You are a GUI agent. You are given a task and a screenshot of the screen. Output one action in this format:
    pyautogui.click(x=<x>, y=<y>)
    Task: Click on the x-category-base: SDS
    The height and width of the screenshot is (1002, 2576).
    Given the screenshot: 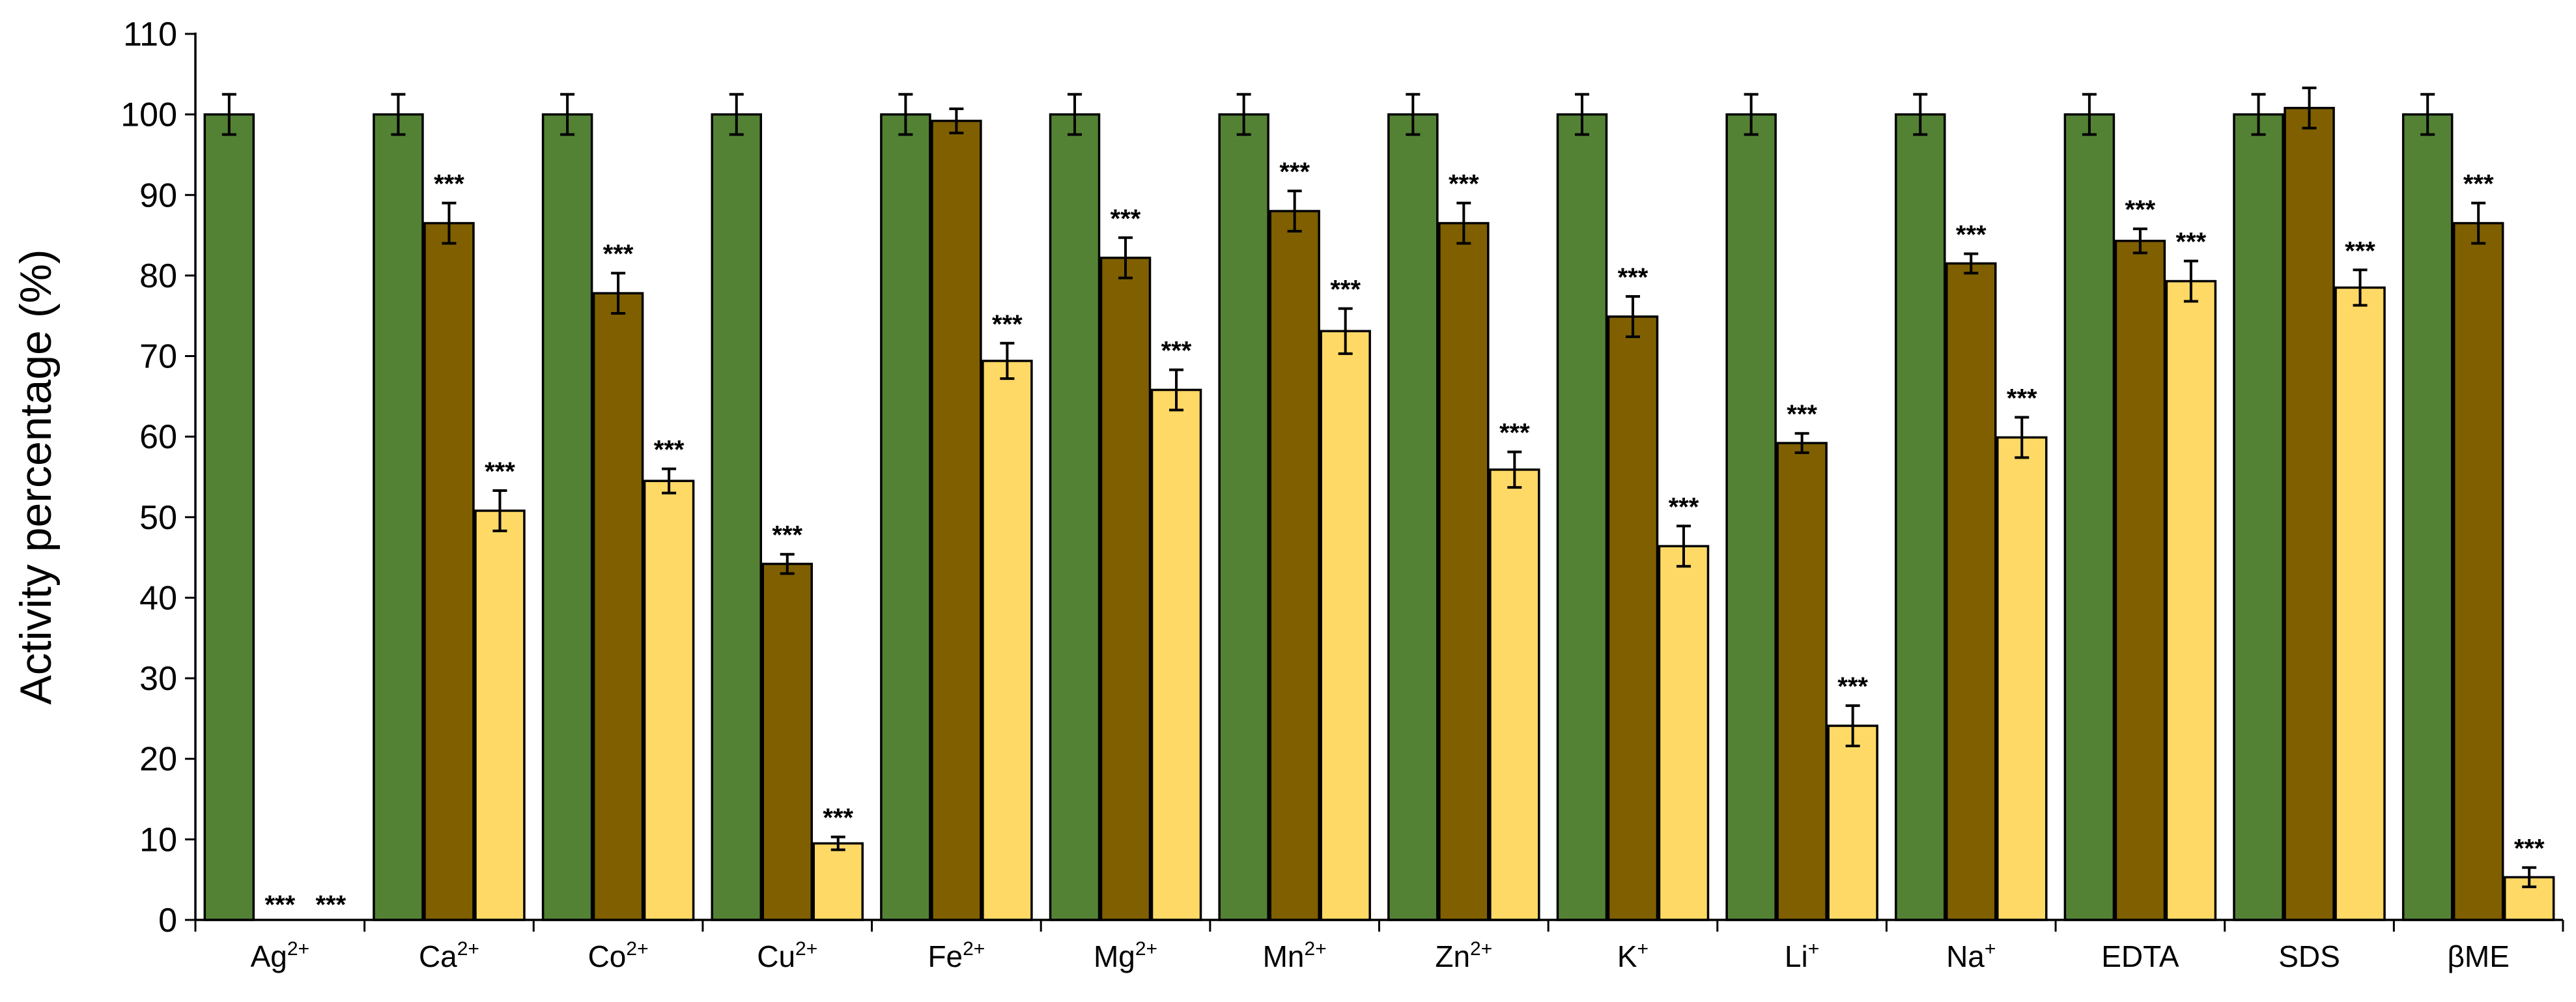 What is the action you would take?
    pyautogui.click(x=2309, y=956)
    